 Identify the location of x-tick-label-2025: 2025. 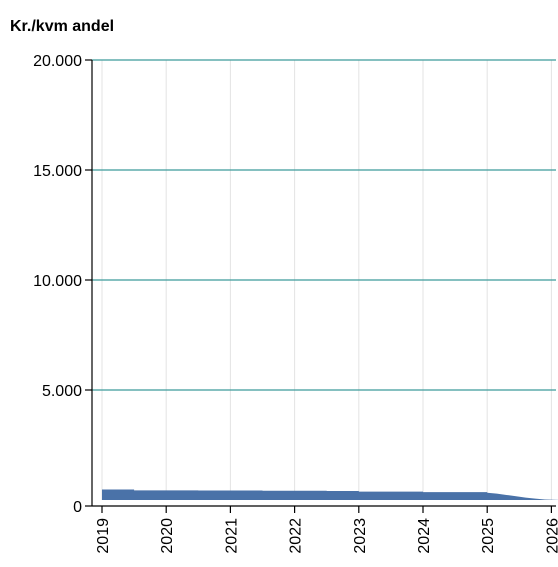
(488, 536).